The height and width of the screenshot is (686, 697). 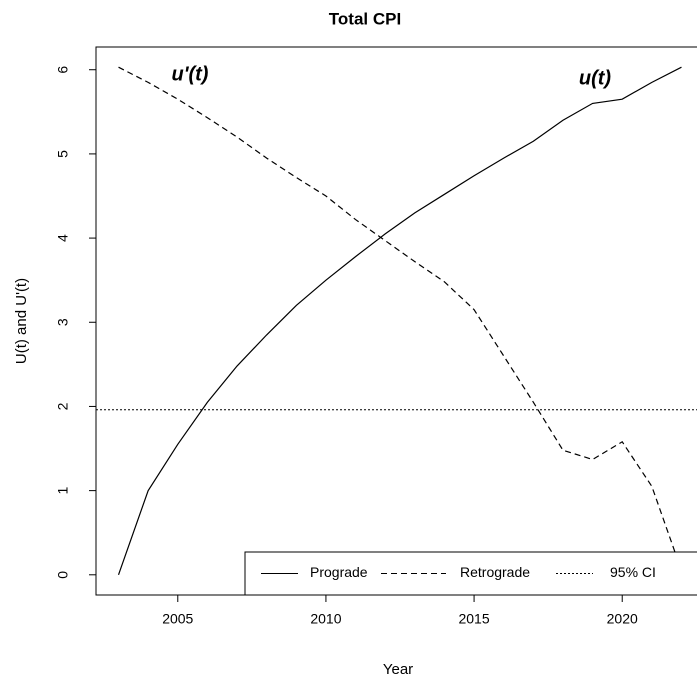 I want to click on y-tick-label: 5, so click(x=63, y=154).